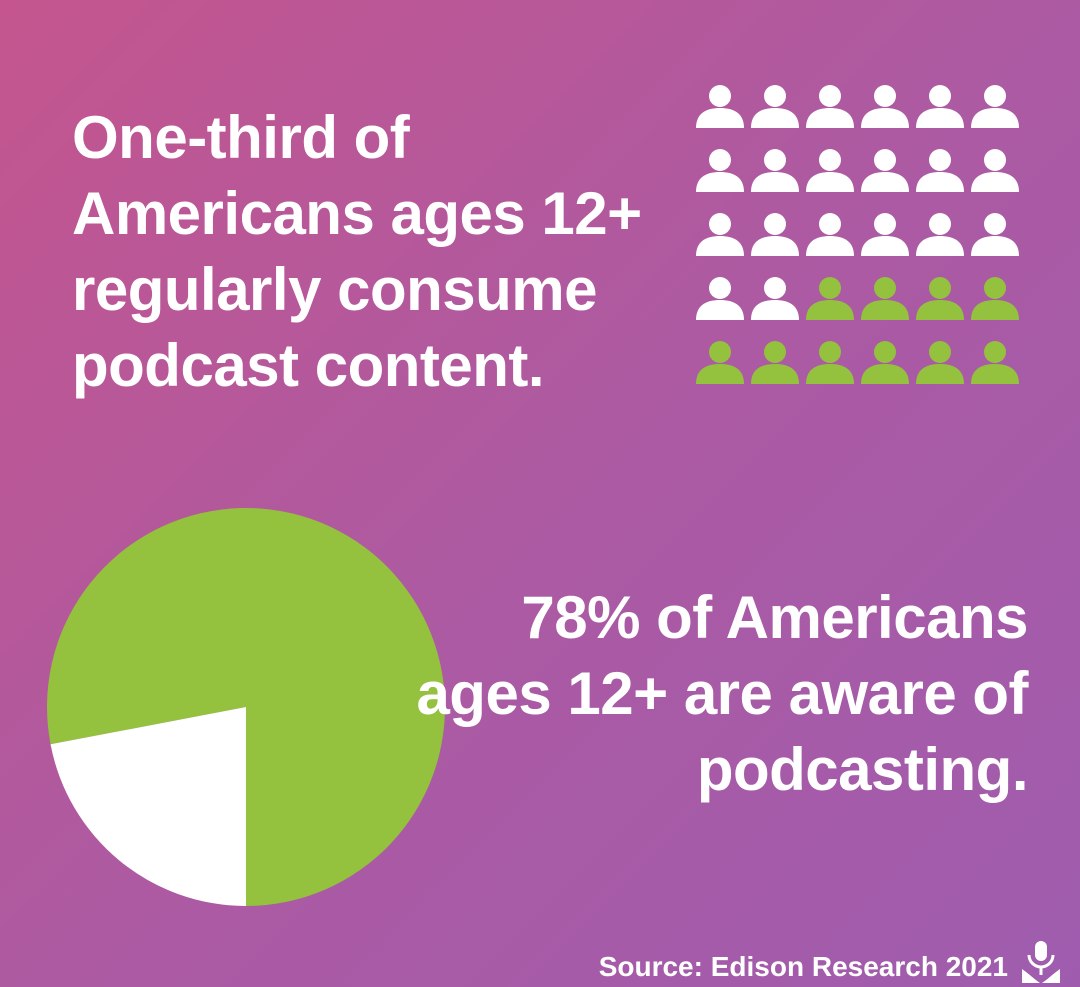  Describe the element at coordinates (803, 966) in the screenshot. I see `source-credit: Source: Edison Research 2021` at that location.